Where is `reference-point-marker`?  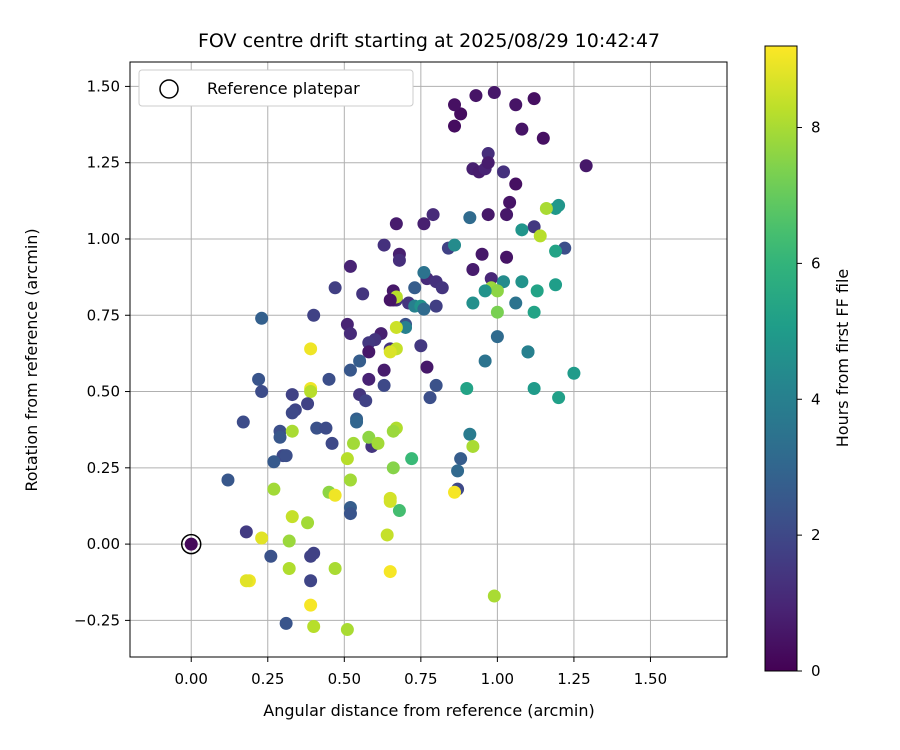
reference-point-marker is located at coordinates (191, 544).